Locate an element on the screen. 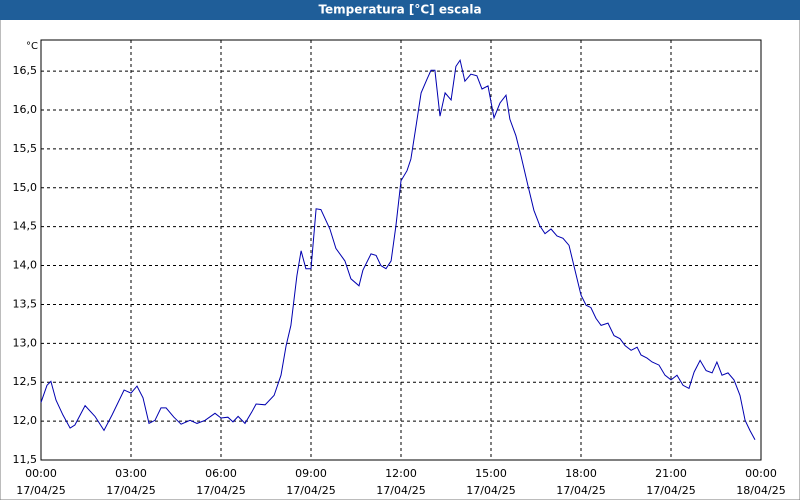 The width and height of the screenshot is (800, 500). y-tick-label: 12,5 is located at coordinates (25, 381).